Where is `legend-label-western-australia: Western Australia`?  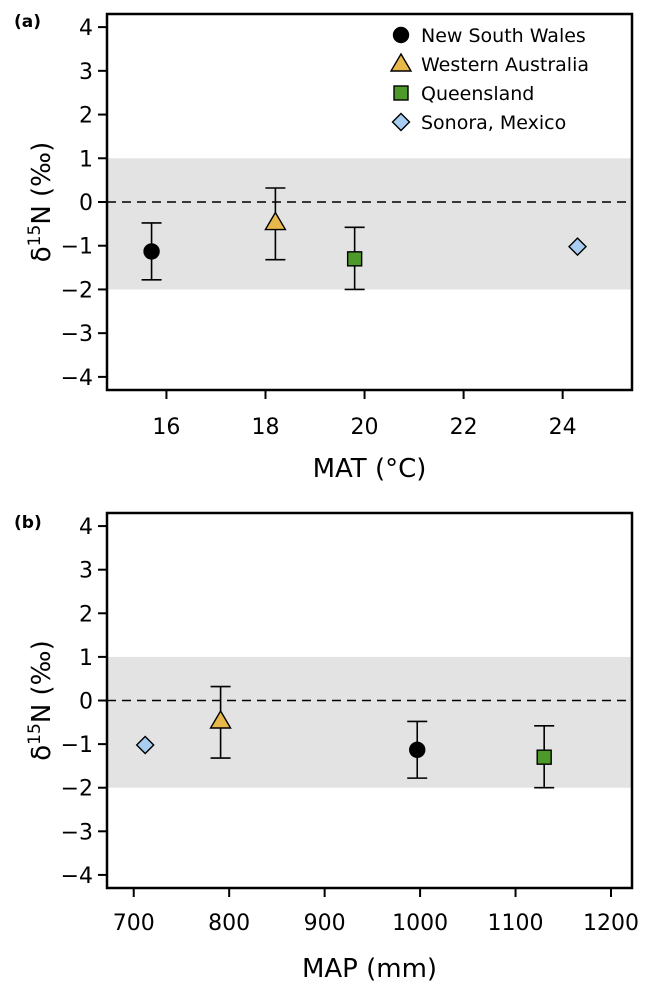 legend-label-western-australia: Western Australia is located at coordinates (505, 65).